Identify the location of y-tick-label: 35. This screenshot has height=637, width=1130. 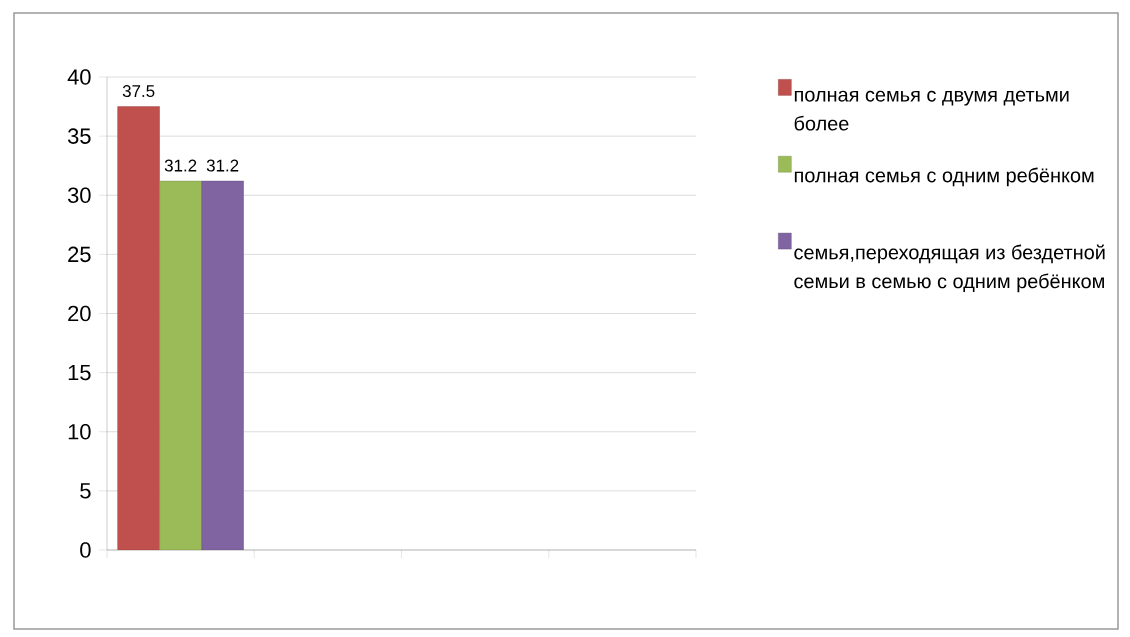
(79, 136).